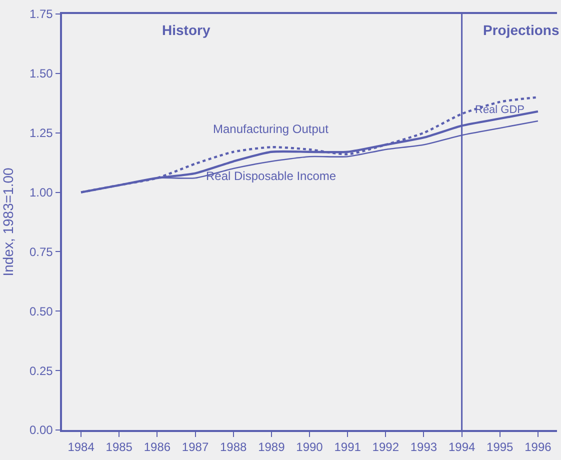 The width and height of the screenshot is (561, 460). I want to click on annotation: History, so click(186, 30).